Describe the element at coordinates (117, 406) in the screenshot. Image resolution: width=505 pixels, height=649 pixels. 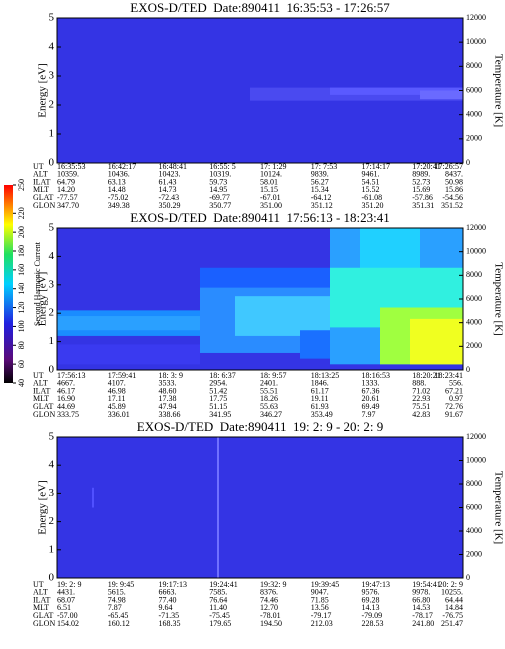
I see `orbit-cell: 45.89` at that location.